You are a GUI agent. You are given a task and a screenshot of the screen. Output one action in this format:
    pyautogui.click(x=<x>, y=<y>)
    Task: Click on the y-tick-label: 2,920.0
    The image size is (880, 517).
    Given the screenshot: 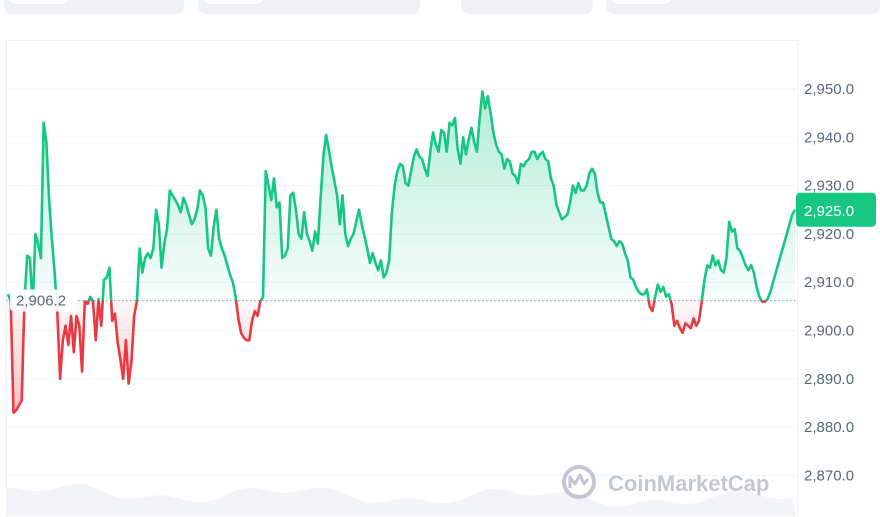 What is the action you would take?
    pyautogui.click(x=829, y=234)
    